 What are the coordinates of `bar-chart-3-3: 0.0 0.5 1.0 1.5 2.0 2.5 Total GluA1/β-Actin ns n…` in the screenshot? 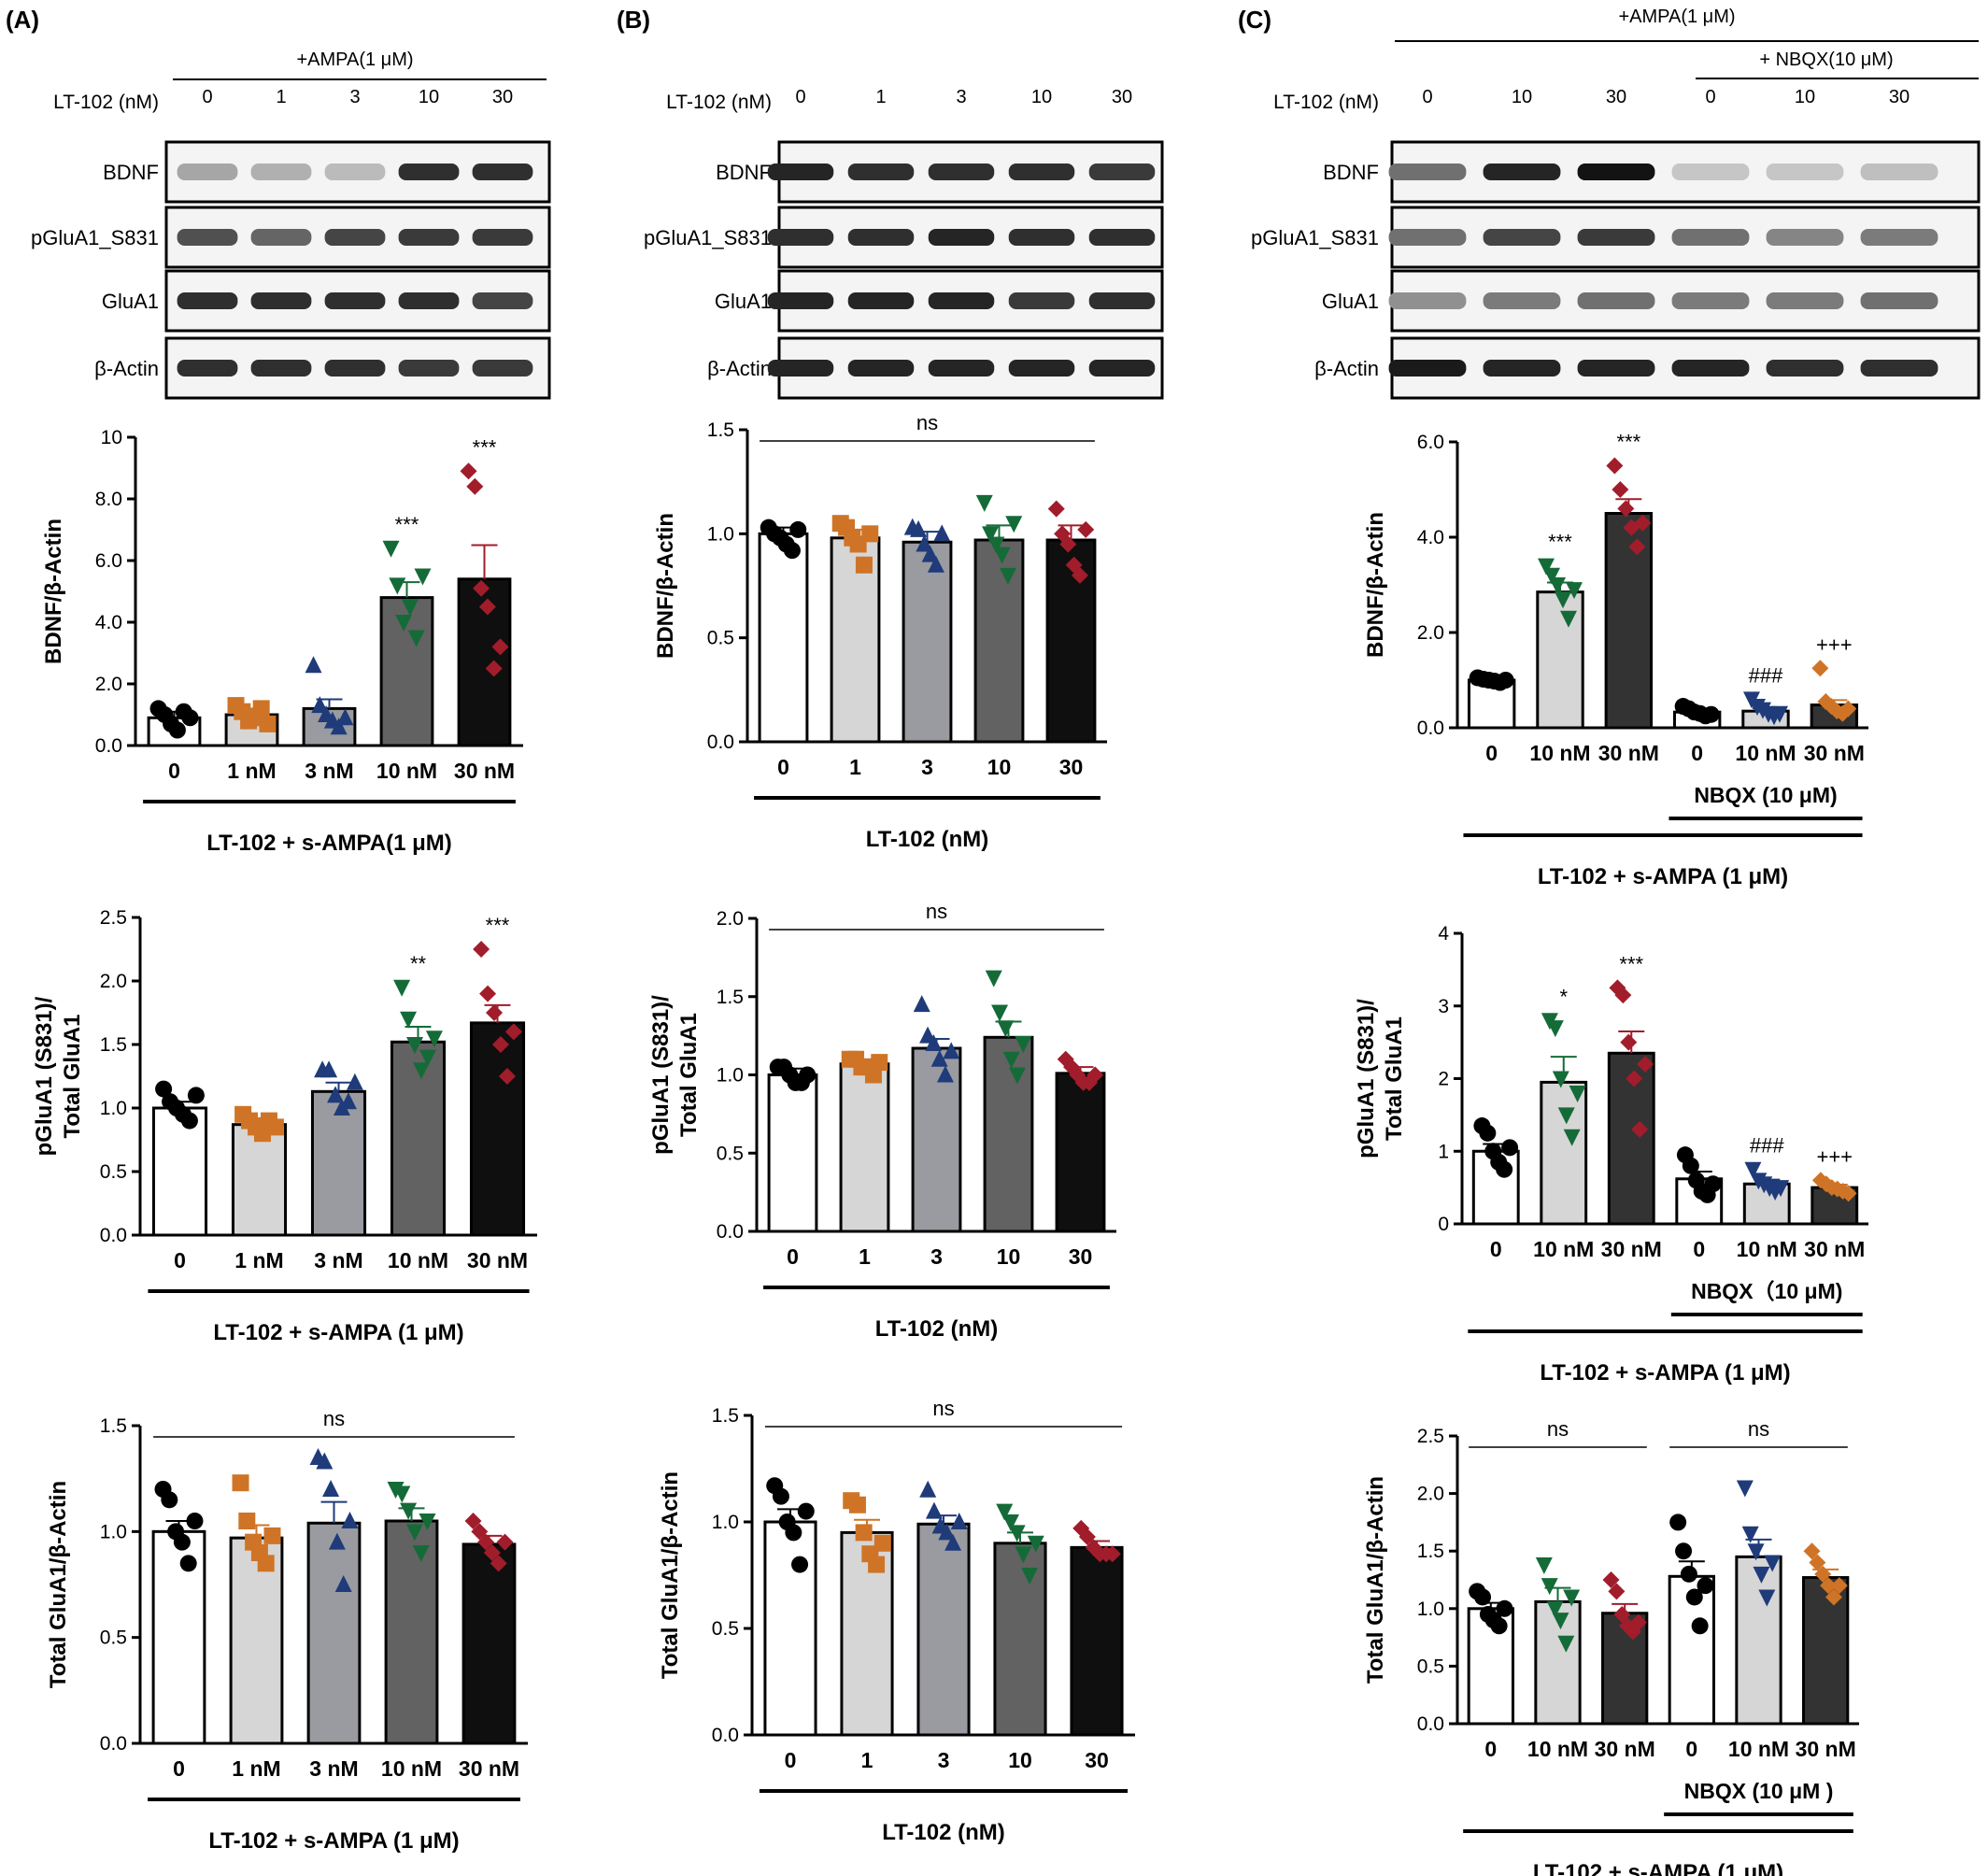 It's located at (1611, 1646).